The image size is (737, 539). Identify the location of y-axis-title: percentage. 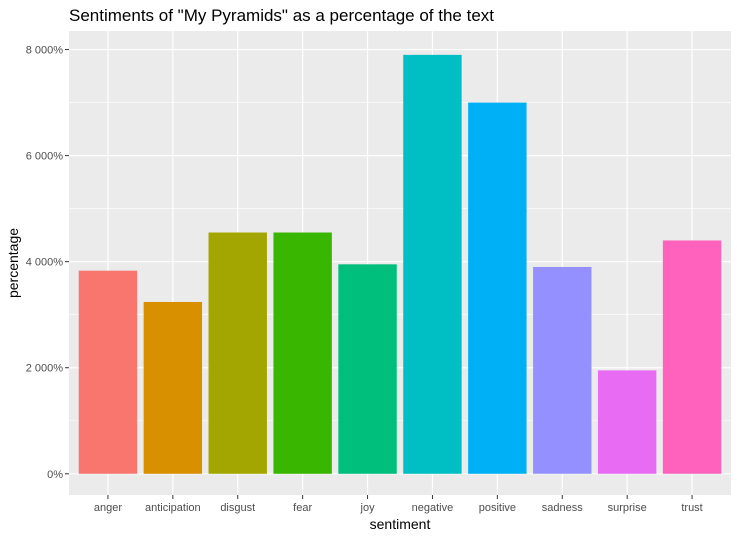
(13, 263).